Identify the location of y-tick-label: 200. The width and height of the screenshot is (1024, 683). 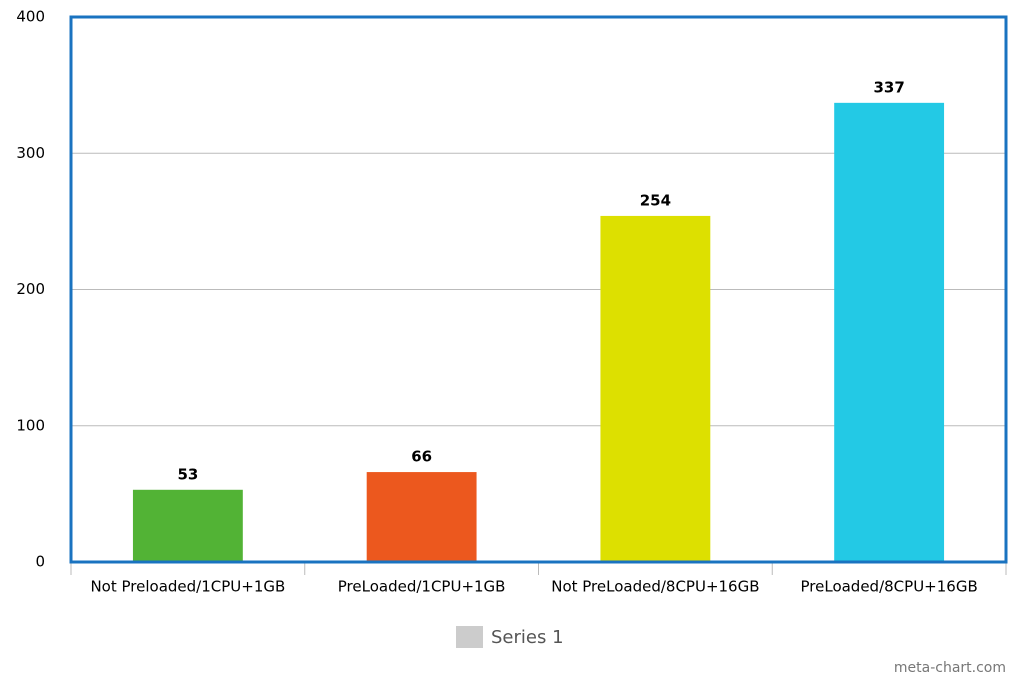
(30, 289).